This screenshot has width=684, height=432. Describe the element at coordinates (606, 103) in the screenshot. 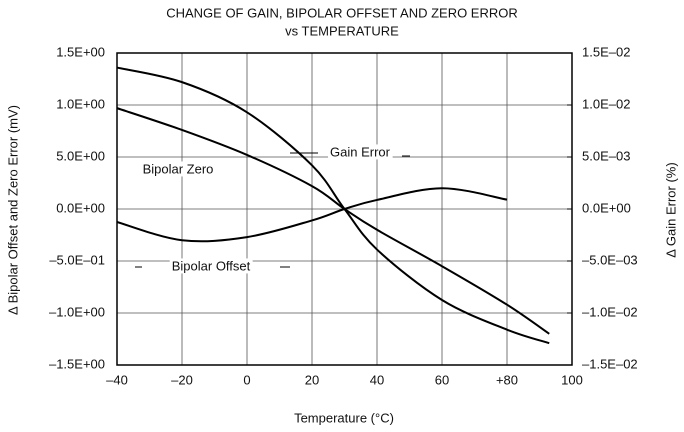

I see `y2-tick-label: 1.0E–02` at that location.